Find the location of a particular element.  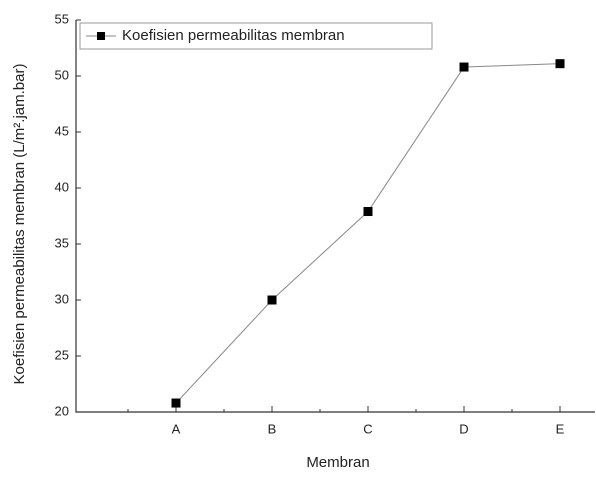

legend-label: Koefisien permeabilitas membran is located at coordinates (233, 35).